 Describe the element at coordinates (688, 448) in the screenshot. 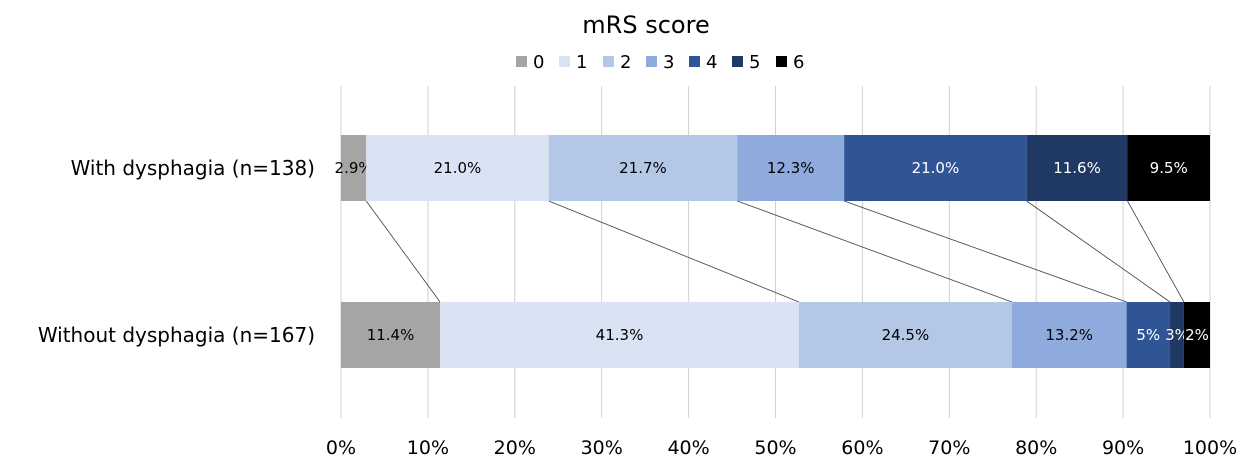

I see `x-tick-label: 40%` at that location.